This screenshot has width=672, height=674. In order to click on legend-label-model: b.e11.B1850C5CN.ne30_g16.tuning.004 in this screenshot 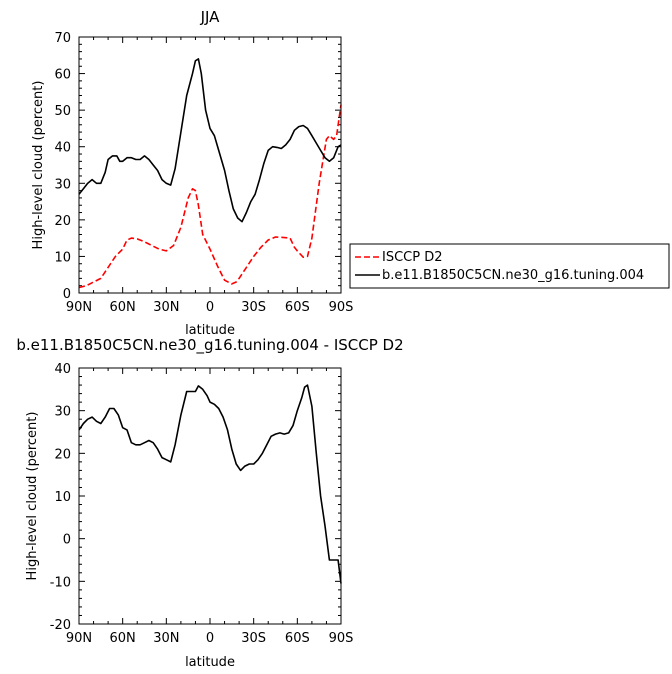, I will do `click(513, 275)`.